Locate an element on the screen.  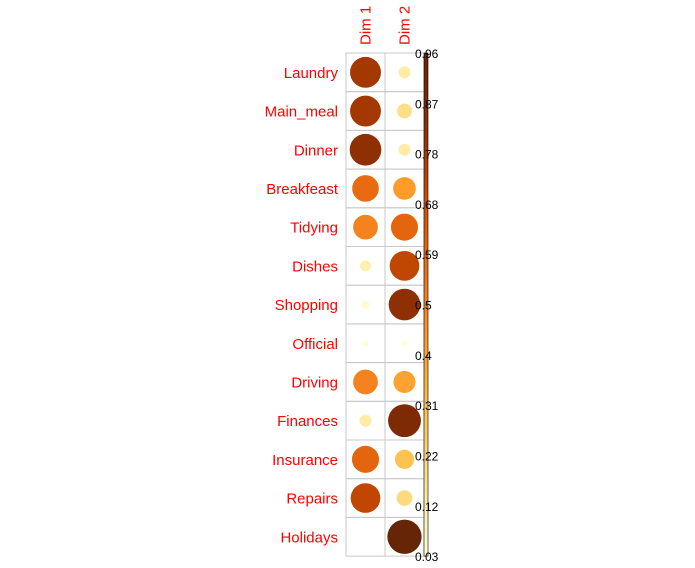
data-circles is located at coordinates (385, 305).